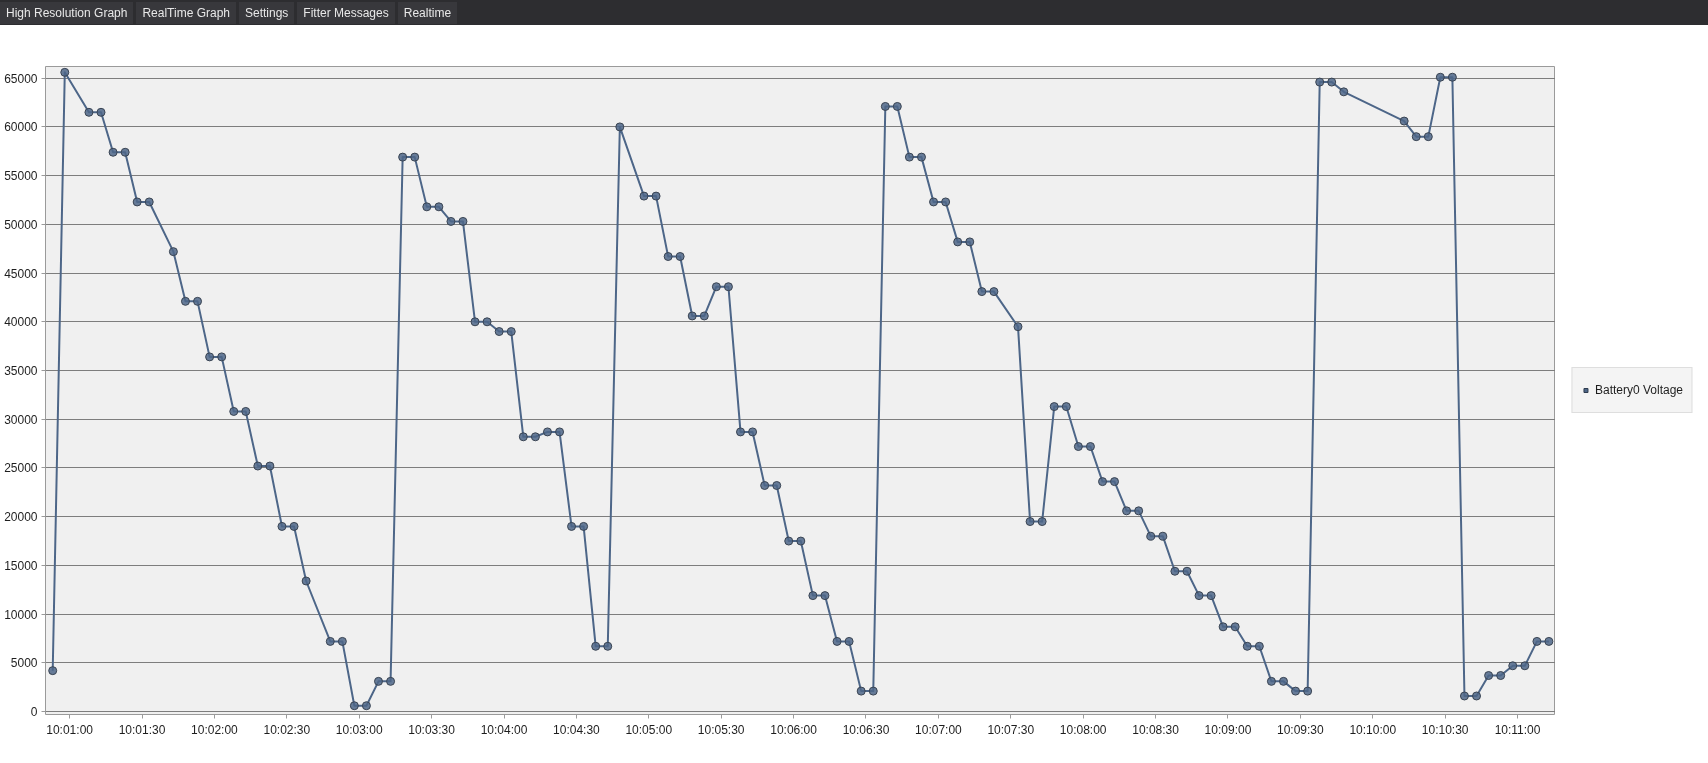  I want to click on x-tick-label: 10:04:30, so click(577, 729).